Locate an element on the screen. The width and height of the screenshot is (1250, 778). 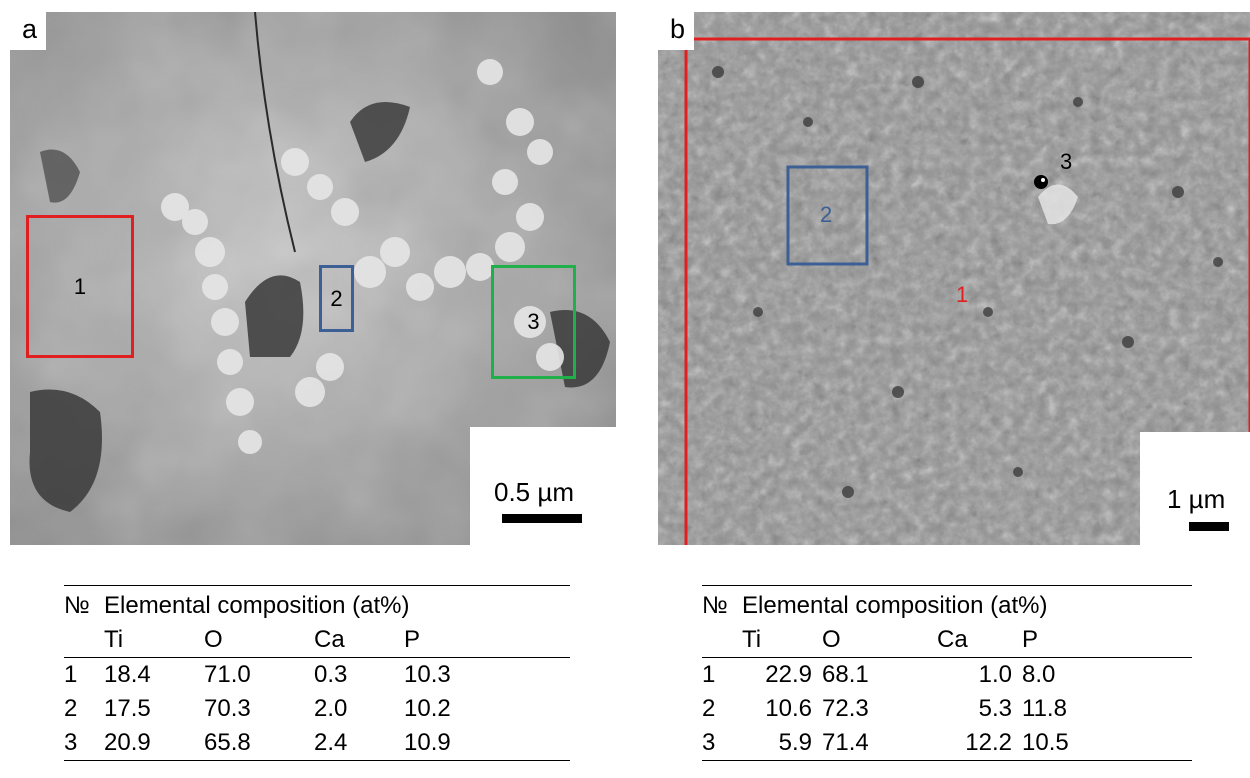
scale-label-a: 0.5 µm is located at coordinates (534, 492).